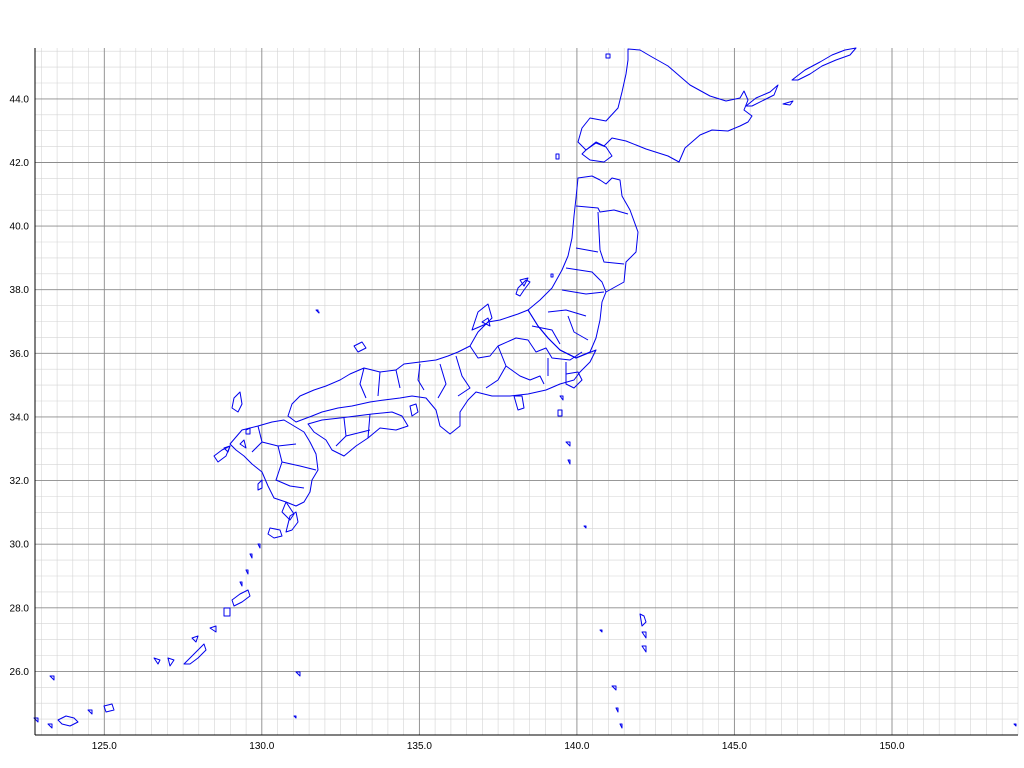 Image resolution: width=1024 pixels, height=768 pixels. What do you see at coordinates (576, 746) in the screenshot?
I see `x-tick-label: 140.0` at bounding box center [576, 746].